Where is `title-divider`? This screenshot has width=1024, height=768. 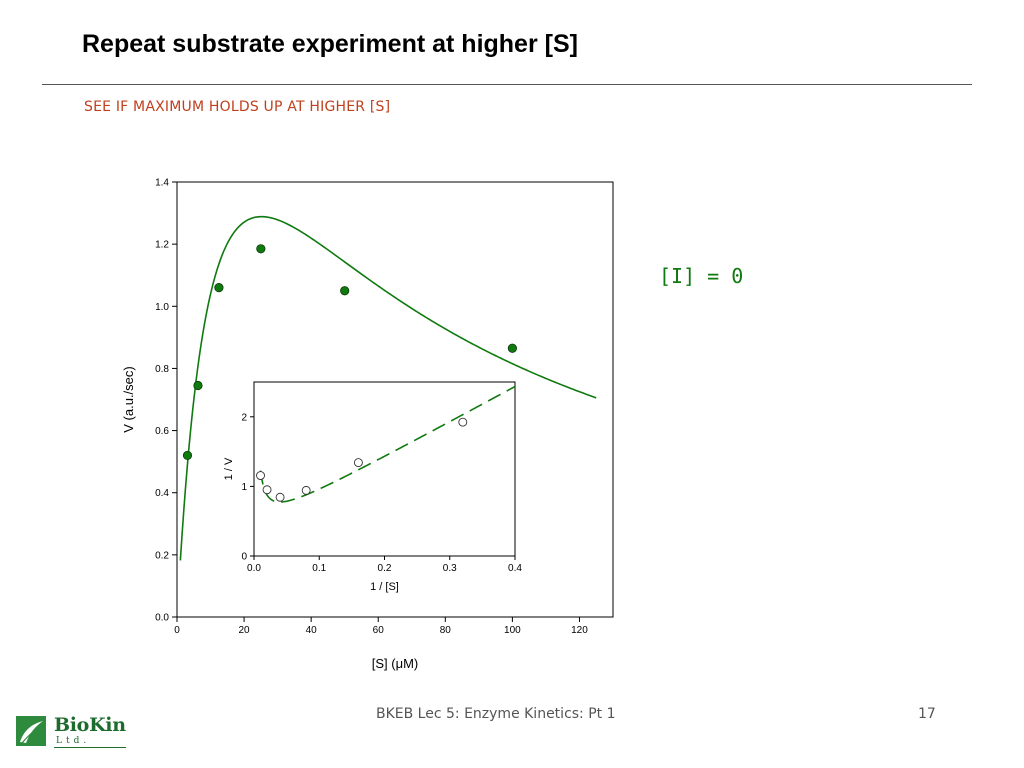
title-divider is located at coordinates (507, 84).